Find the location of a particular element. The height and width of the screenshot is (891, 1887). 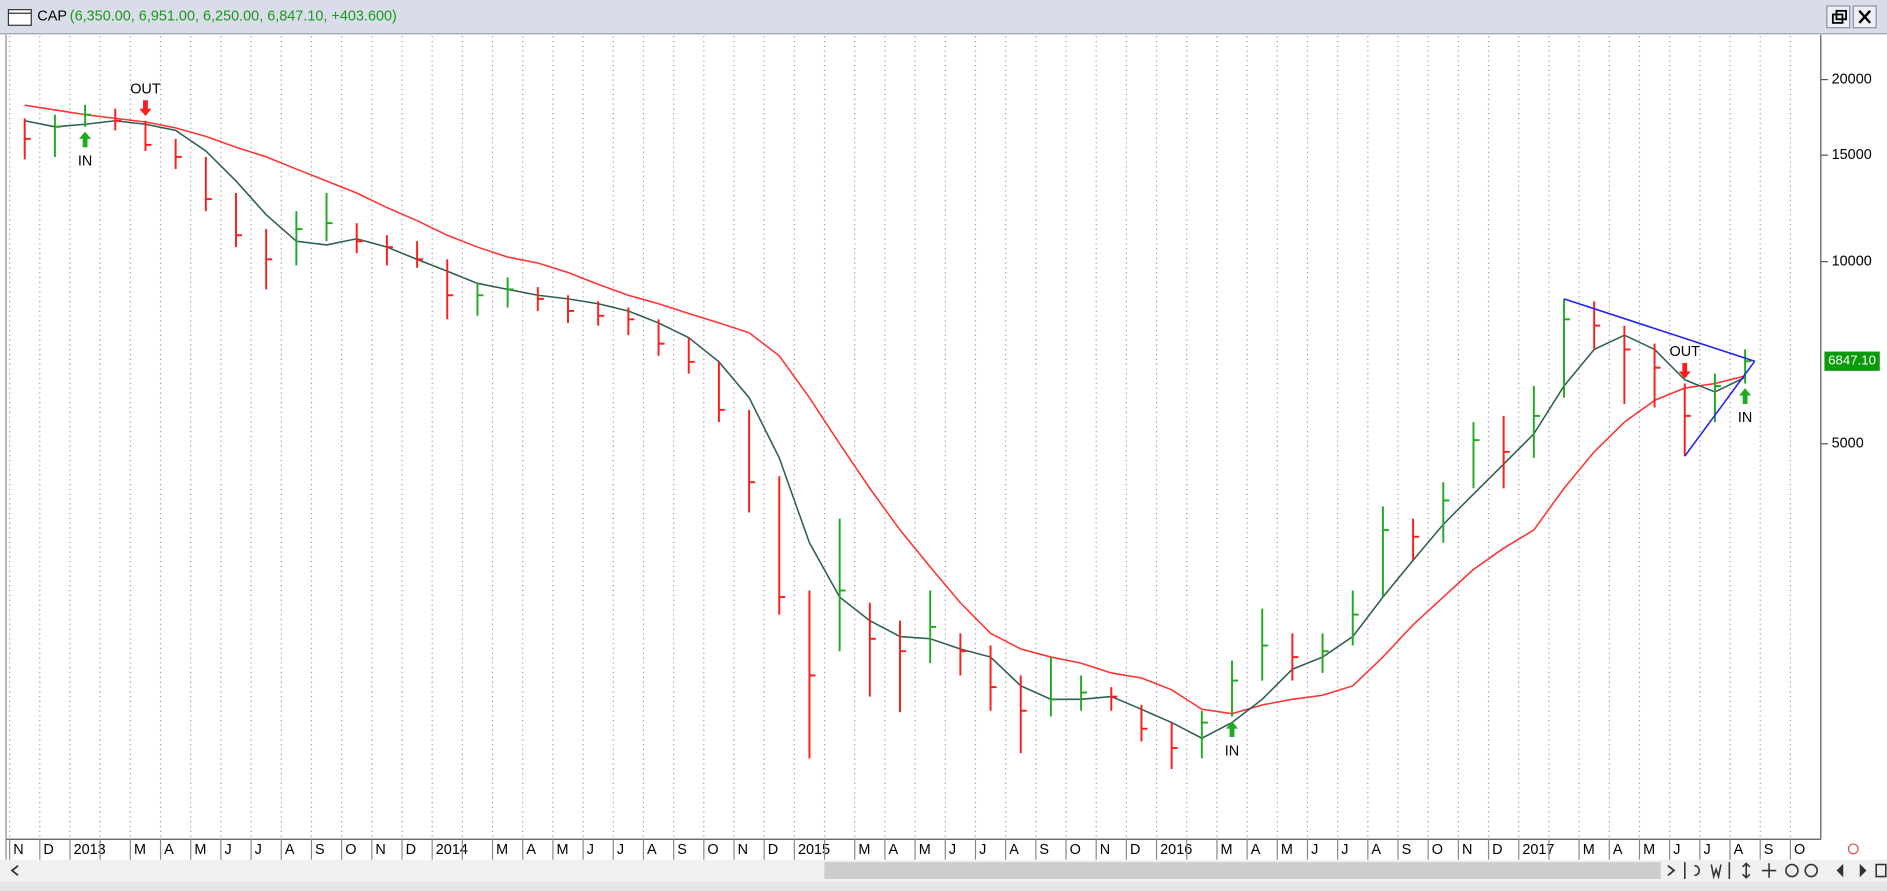

next-tool is located at coordinates (1863, 870).